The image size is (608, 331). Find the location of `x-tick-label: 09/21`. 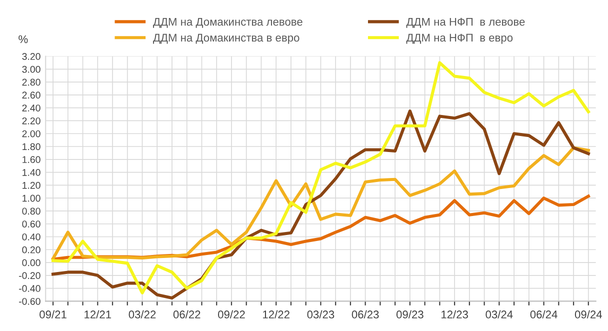

x-tick-label: 09/21 is located at coordinates (53, 314).